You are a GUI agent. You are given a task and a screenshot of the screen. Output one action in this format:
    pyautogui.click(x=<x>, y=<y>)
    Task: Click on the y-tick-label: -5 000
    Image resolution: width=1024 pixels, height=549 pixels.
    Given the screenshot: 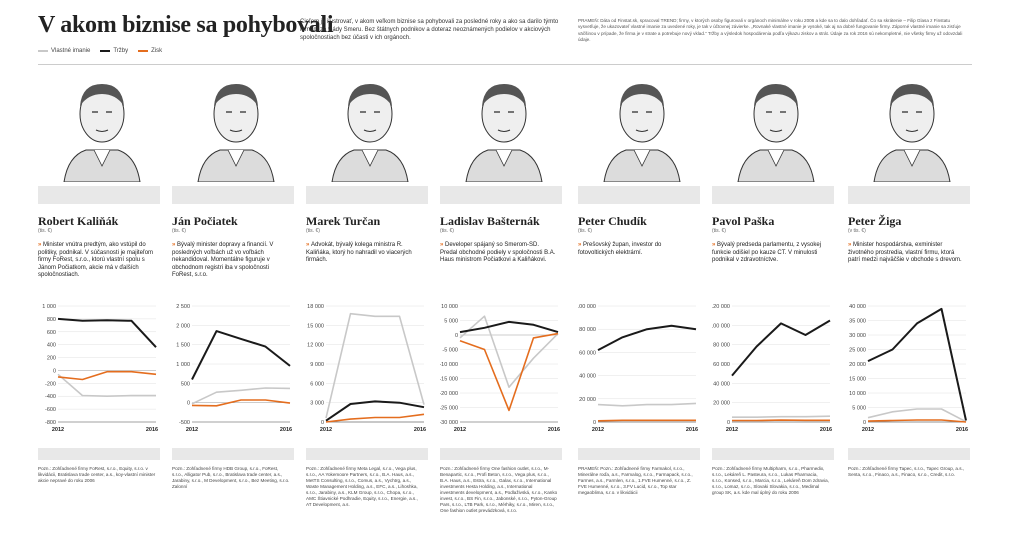 What is the action you would take?
    pyautogui.click(x=450, y=351)
    